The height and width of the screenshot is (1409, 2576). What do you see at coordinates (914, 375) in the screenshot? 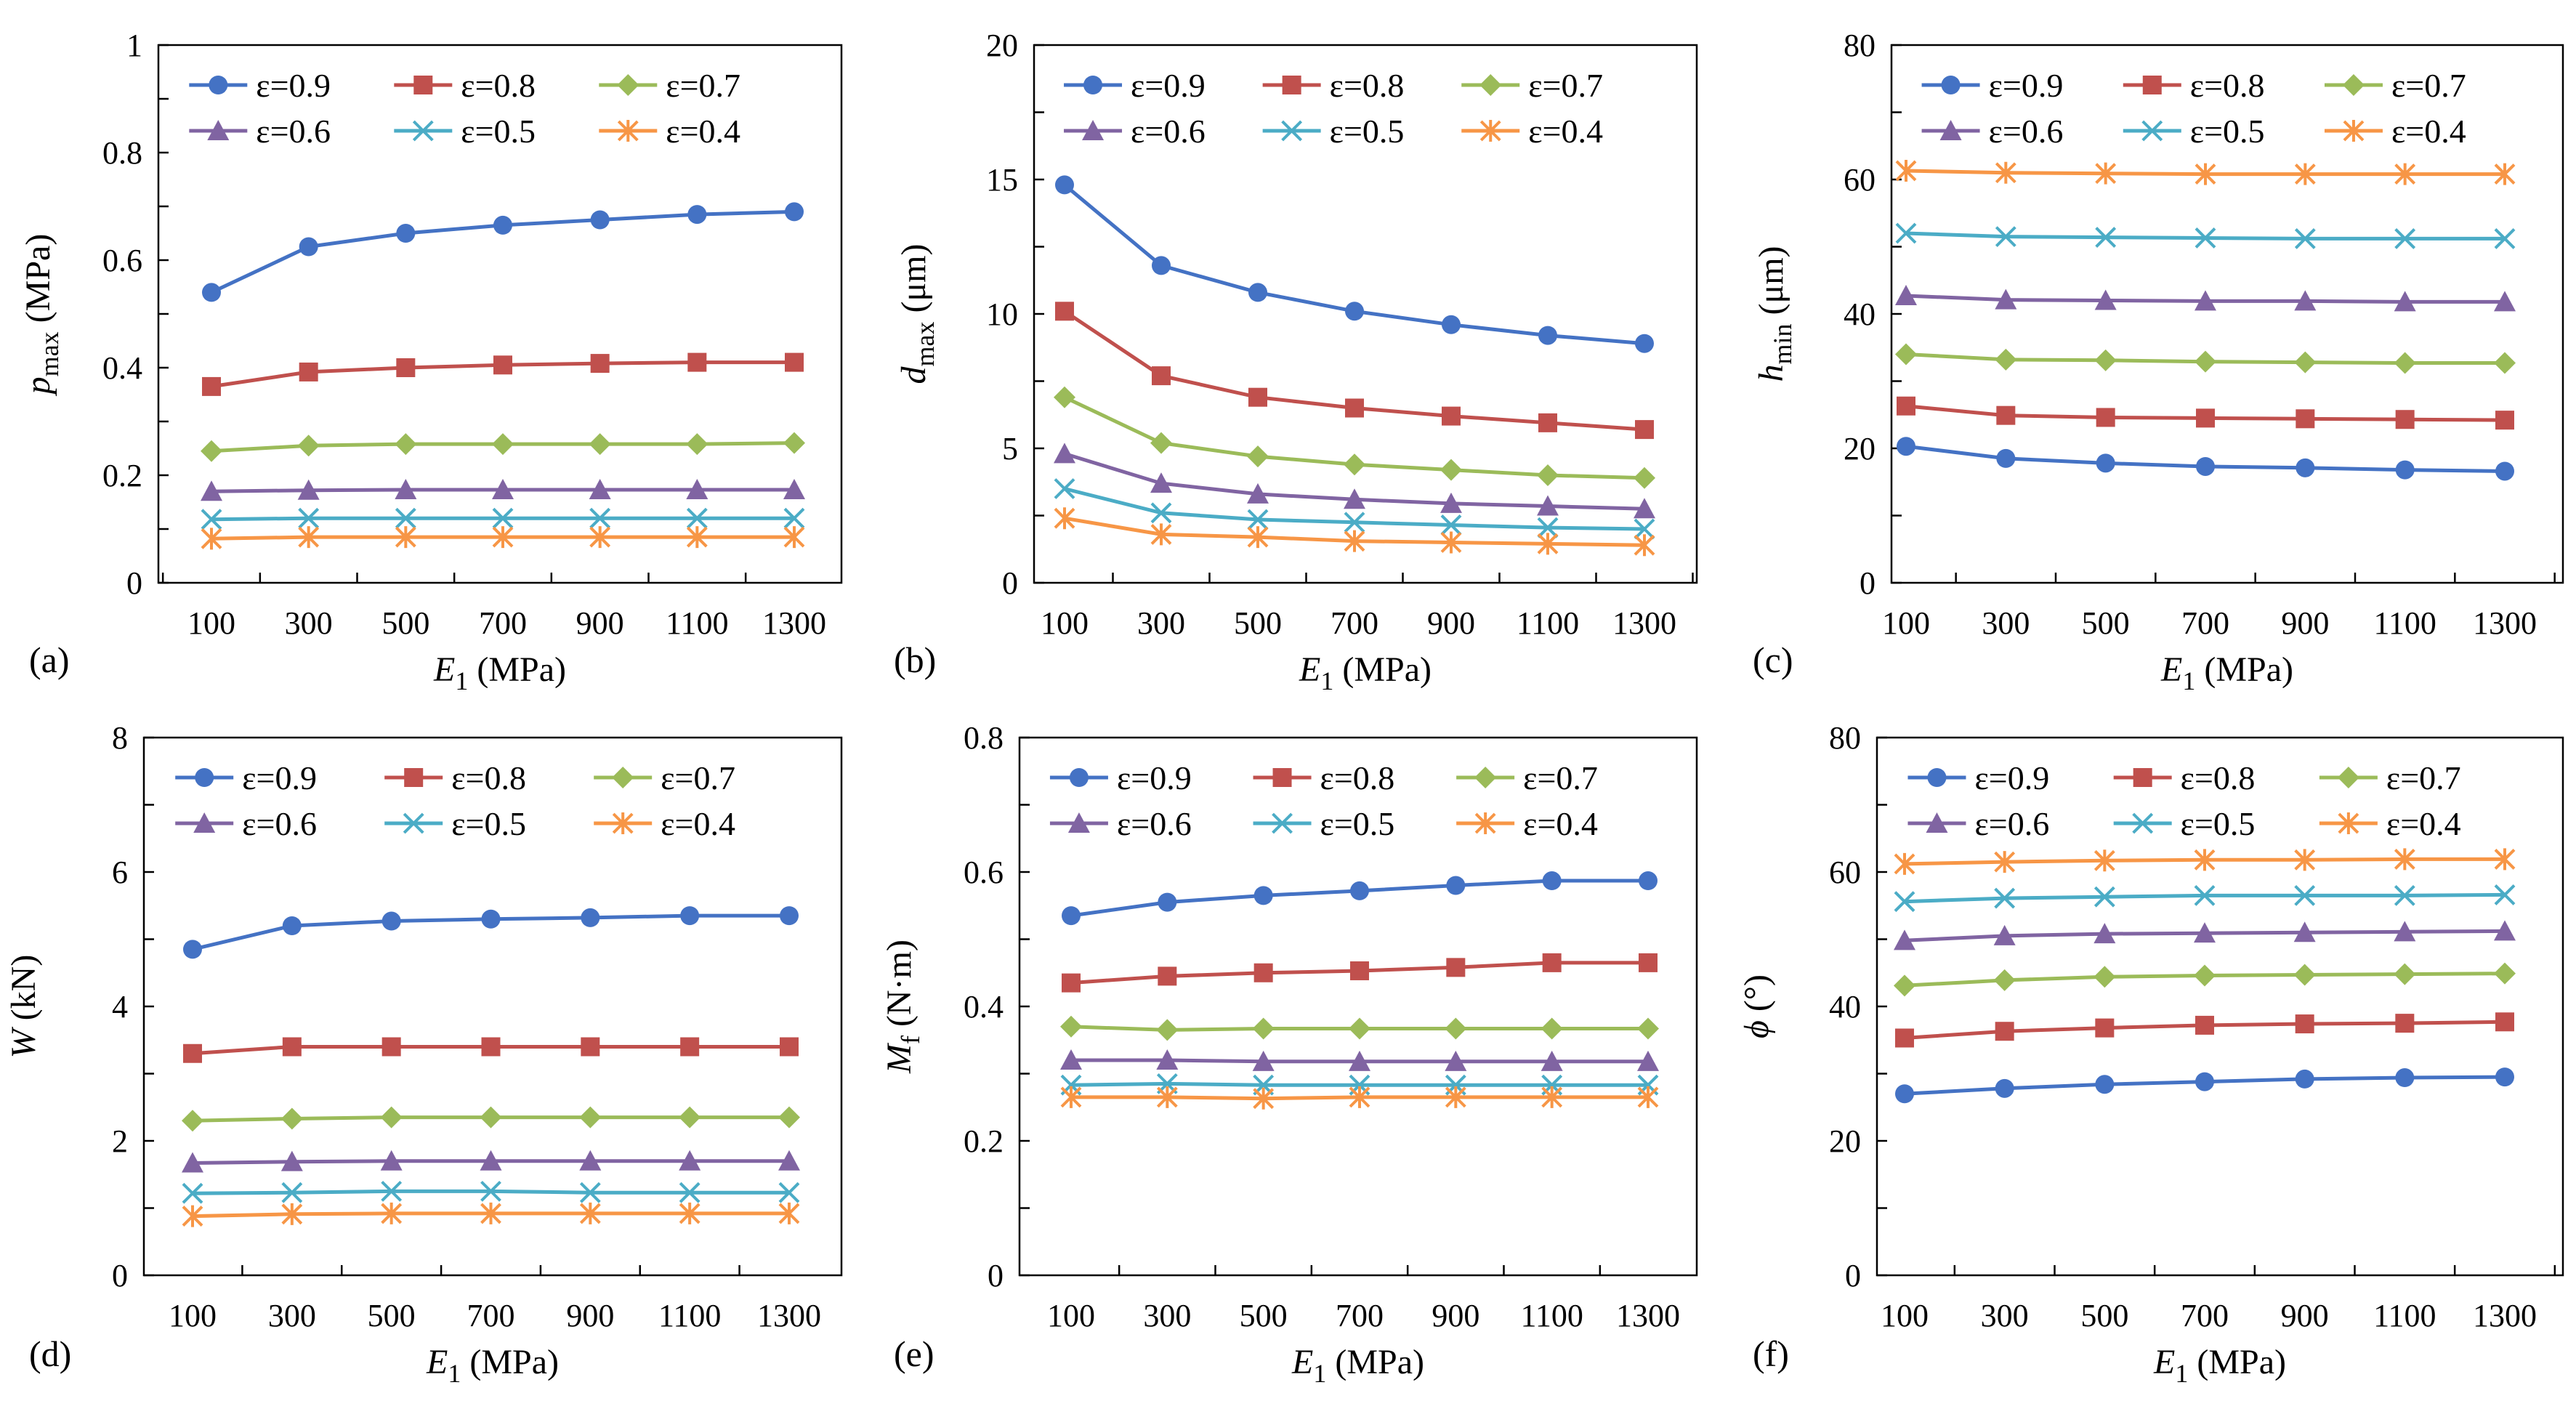
I see `y-axis-label-symbol: d` at bounding box center [914, 375].